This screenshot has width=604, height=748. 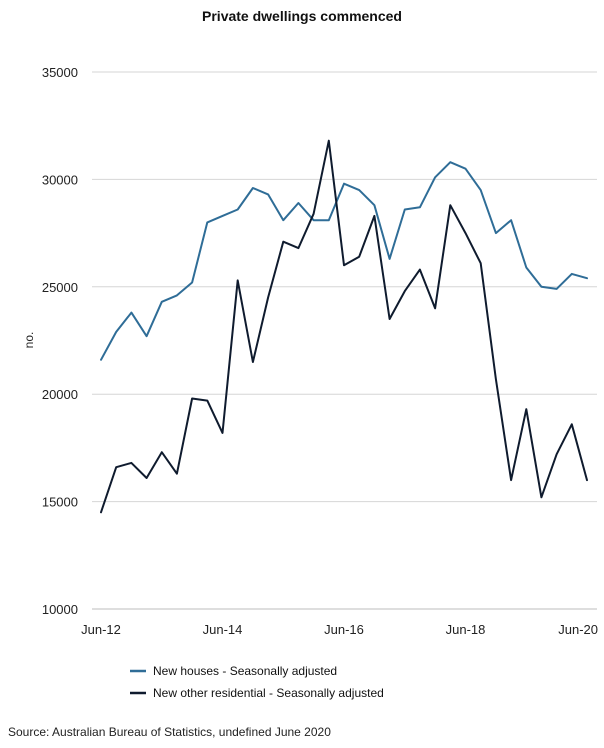 What do you see at coordinates (223, 629) in the screenshot?
I see `x-tick-label: Jun-14` at bounding box center [223, 629].